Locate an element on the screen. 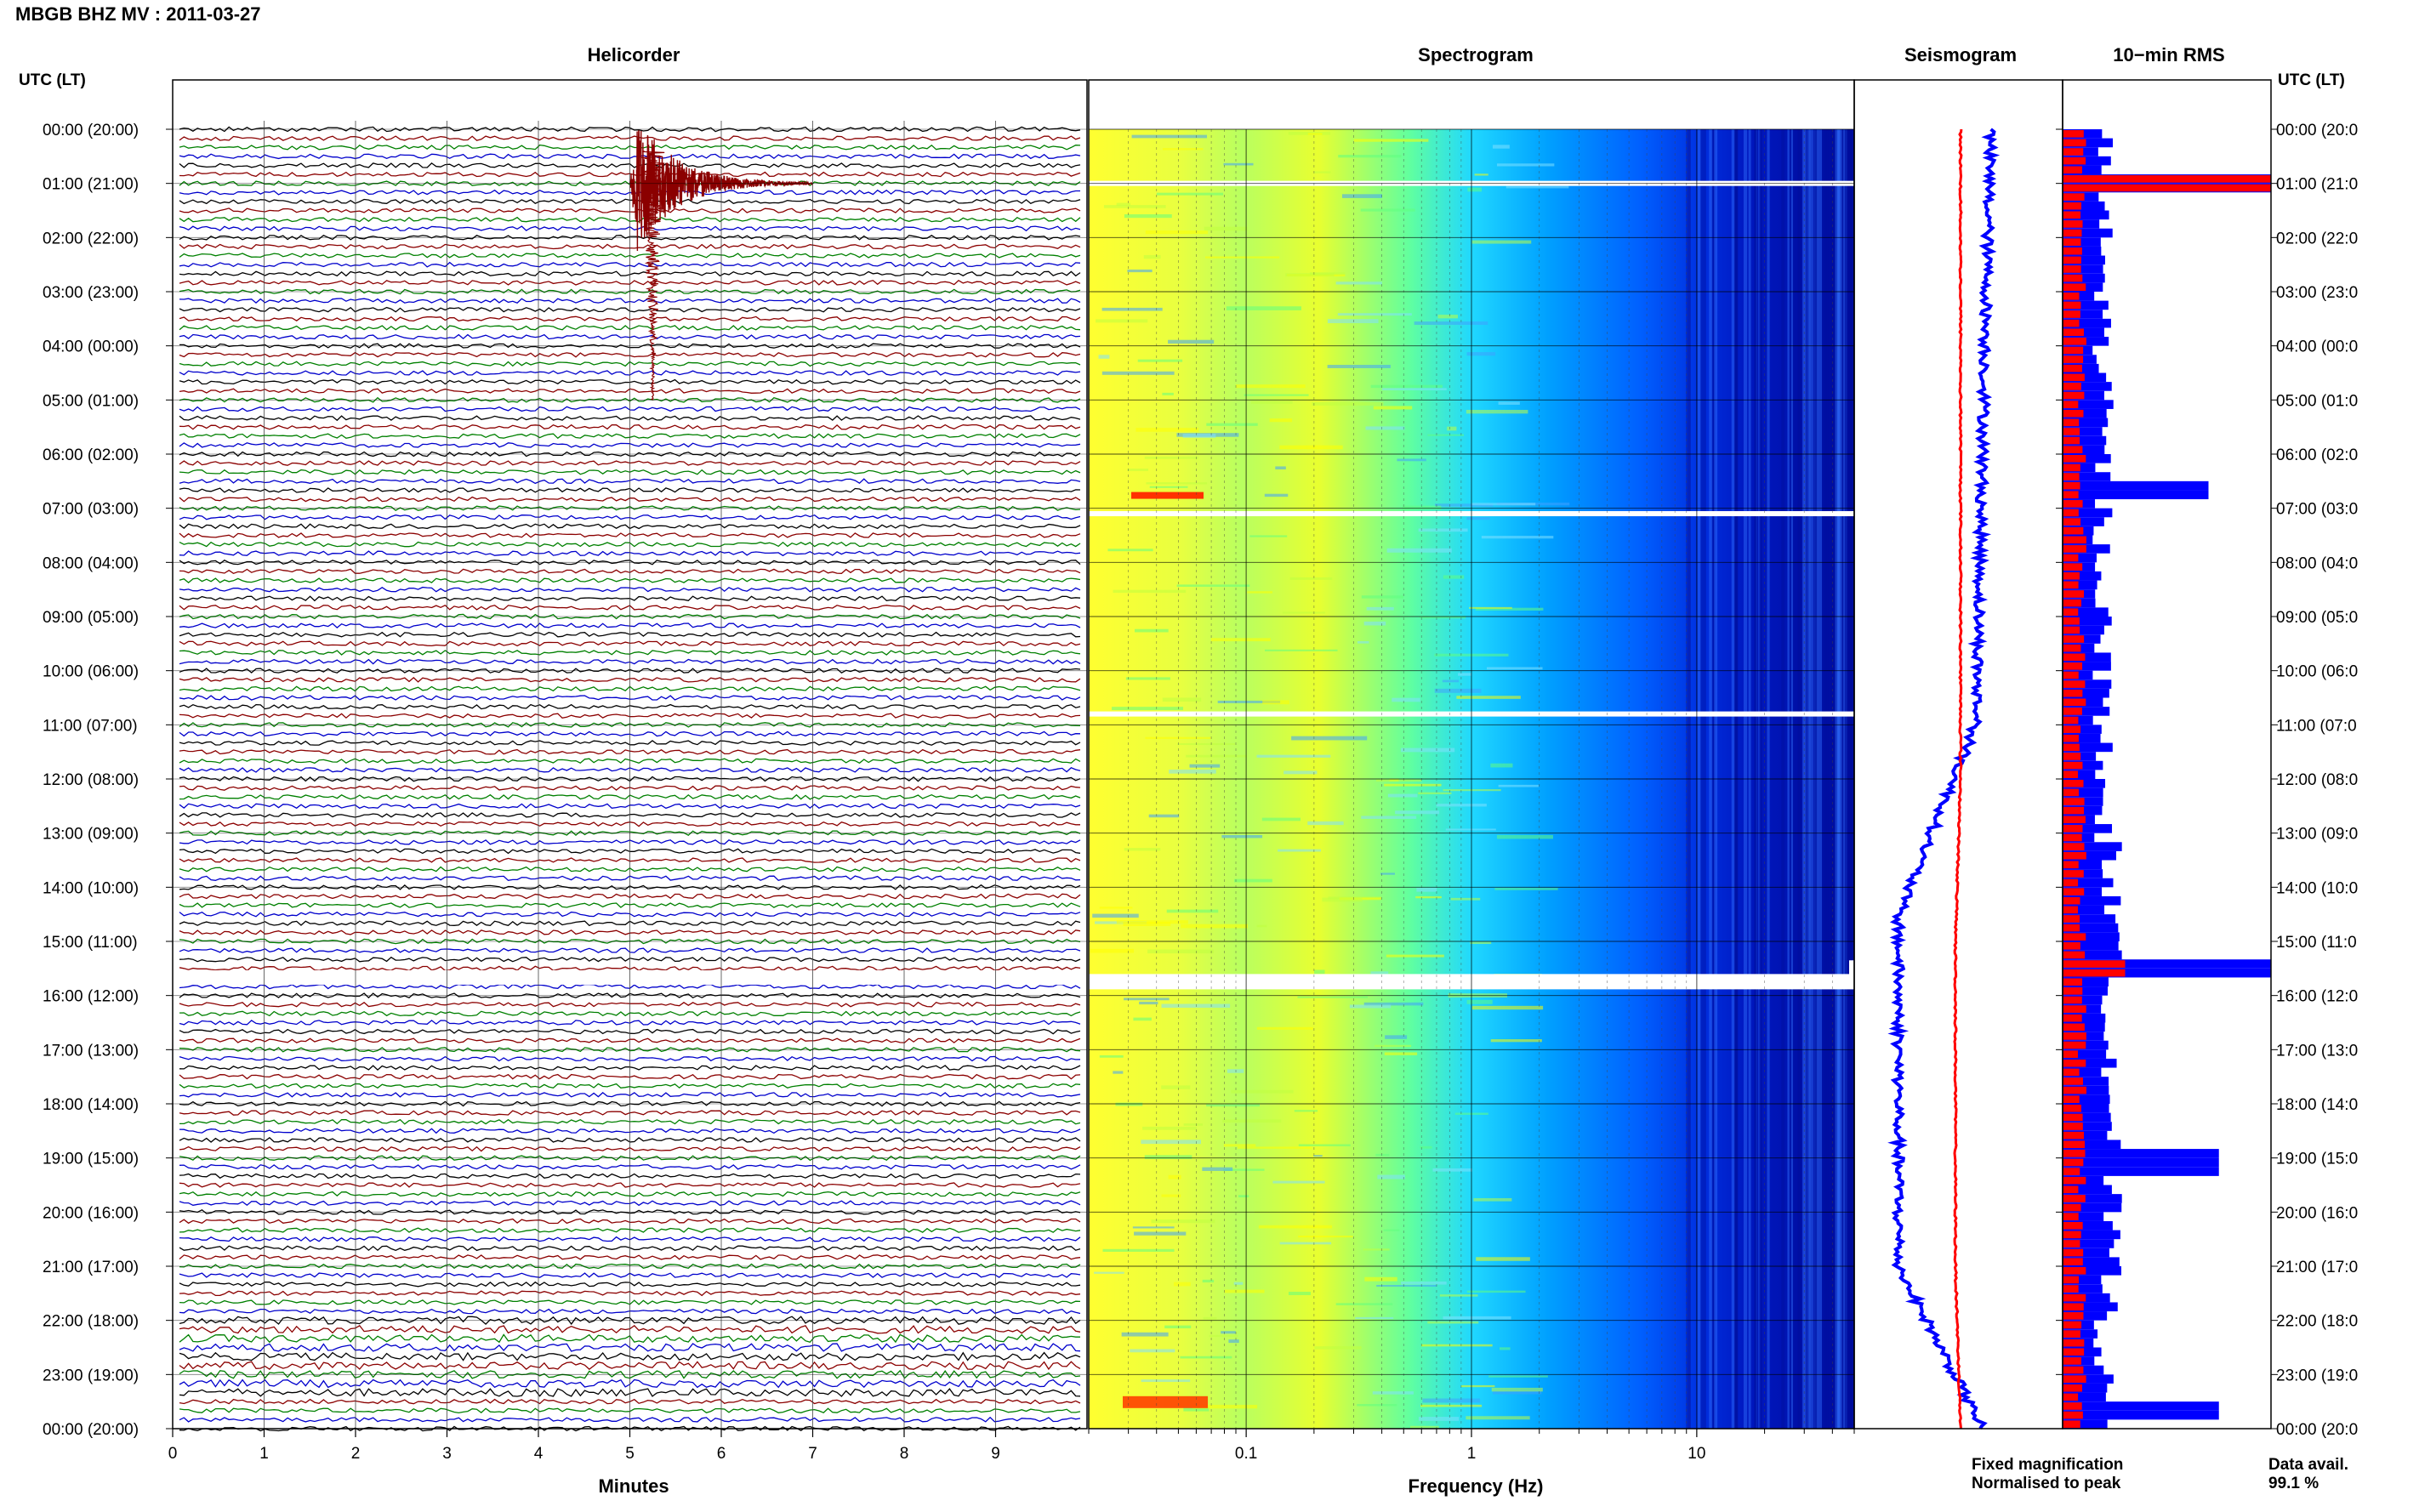  left-axis-label: UTC (LT) is located at coordinates (52, 80).